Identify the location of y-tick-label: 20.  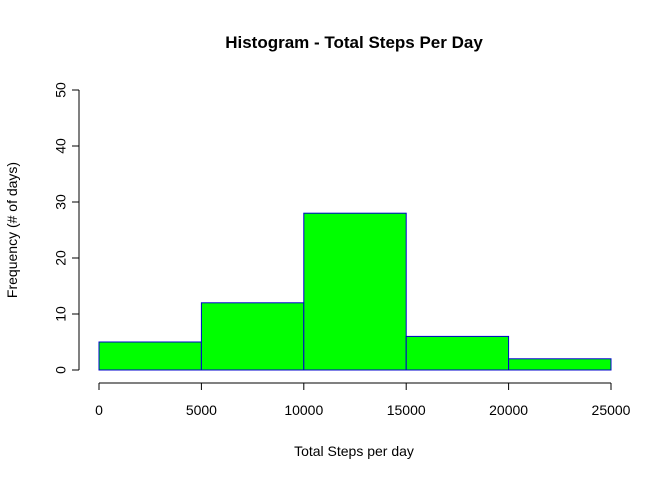
(61, 258).